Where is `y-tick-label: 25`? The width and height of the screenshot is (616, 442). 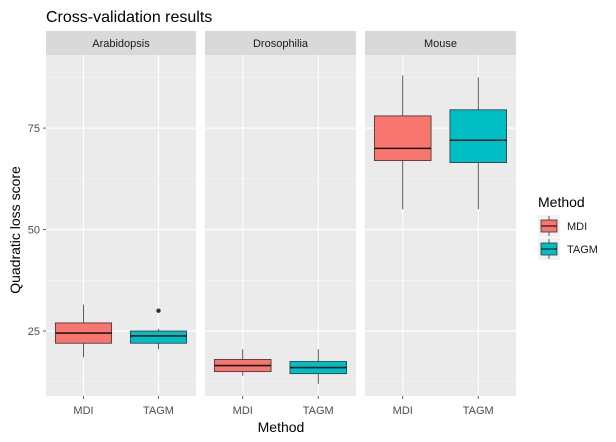 y-tick-label: 25 is located at coordinates (34, 332).